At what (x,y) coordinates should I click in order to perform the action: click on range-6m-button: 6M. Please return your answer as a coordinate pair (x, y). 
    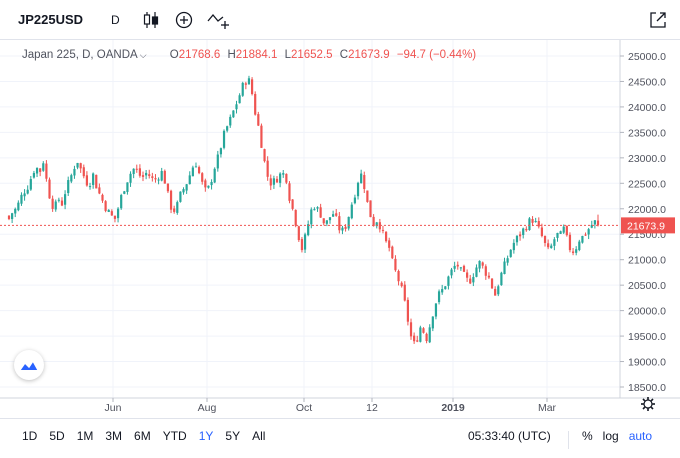
    Looking at the image, I should click on (142, 436).